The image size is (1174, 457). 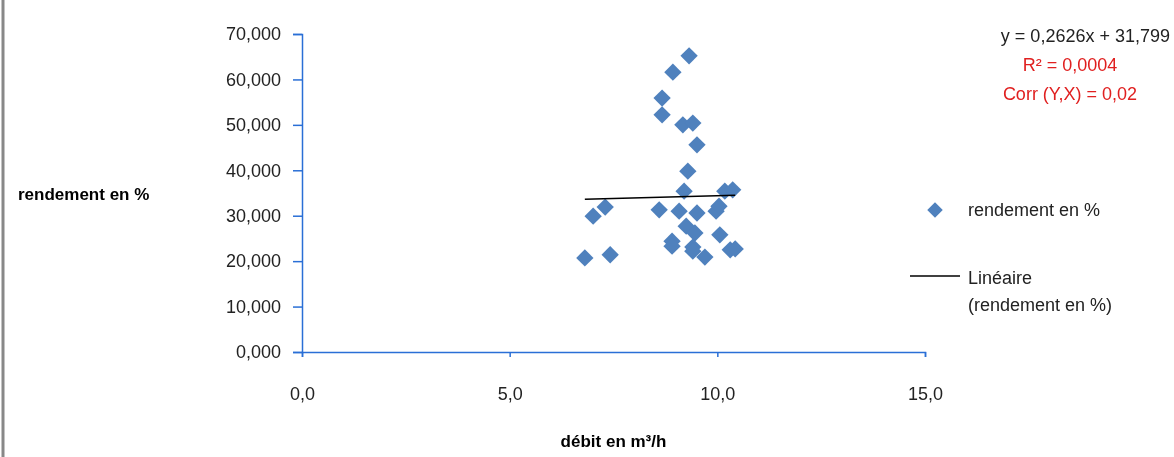 I want to click on x-axis-title: débit en m³/h, so click(x=613, y=441).